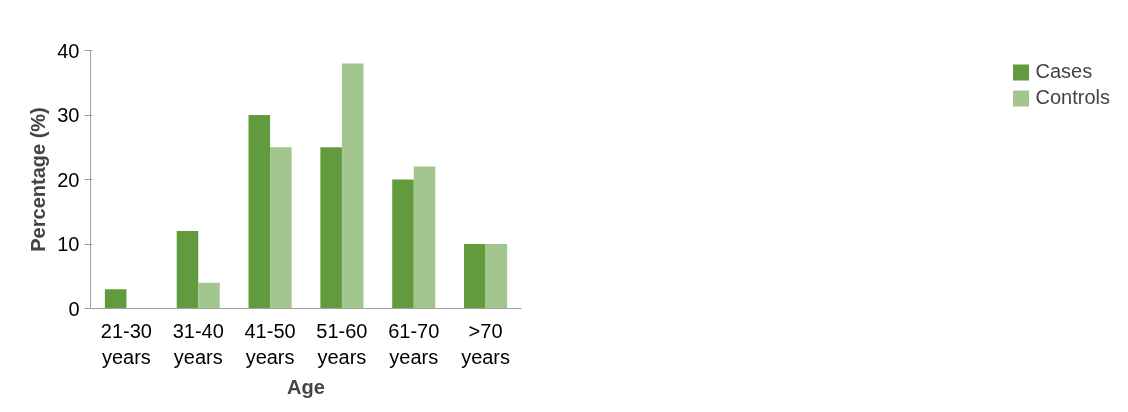  I want to click on y-tick-label: 0, so click(74, 308).